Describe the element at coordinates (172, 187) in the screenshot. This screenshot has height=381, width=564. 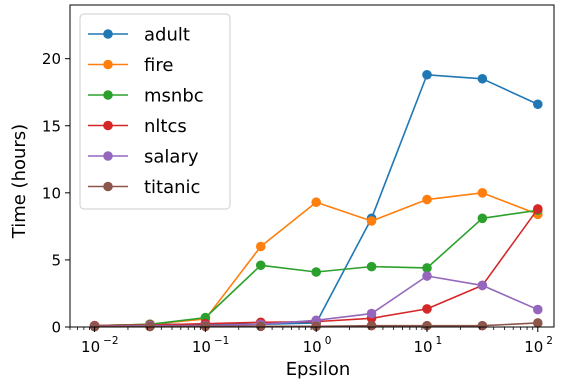
I see `legend-label: titanic` at that location.